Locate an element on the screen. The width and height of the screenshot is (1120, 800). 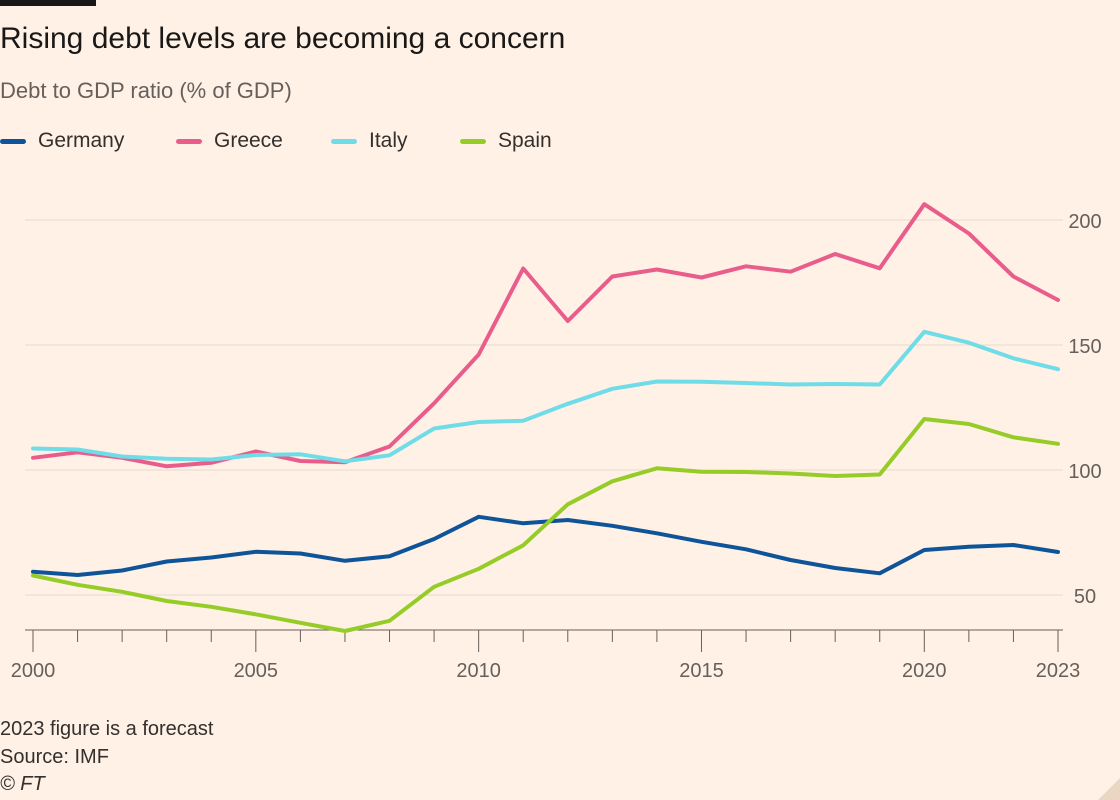
y-tick-label-150: 150 is located at coordinates (1084, 347).